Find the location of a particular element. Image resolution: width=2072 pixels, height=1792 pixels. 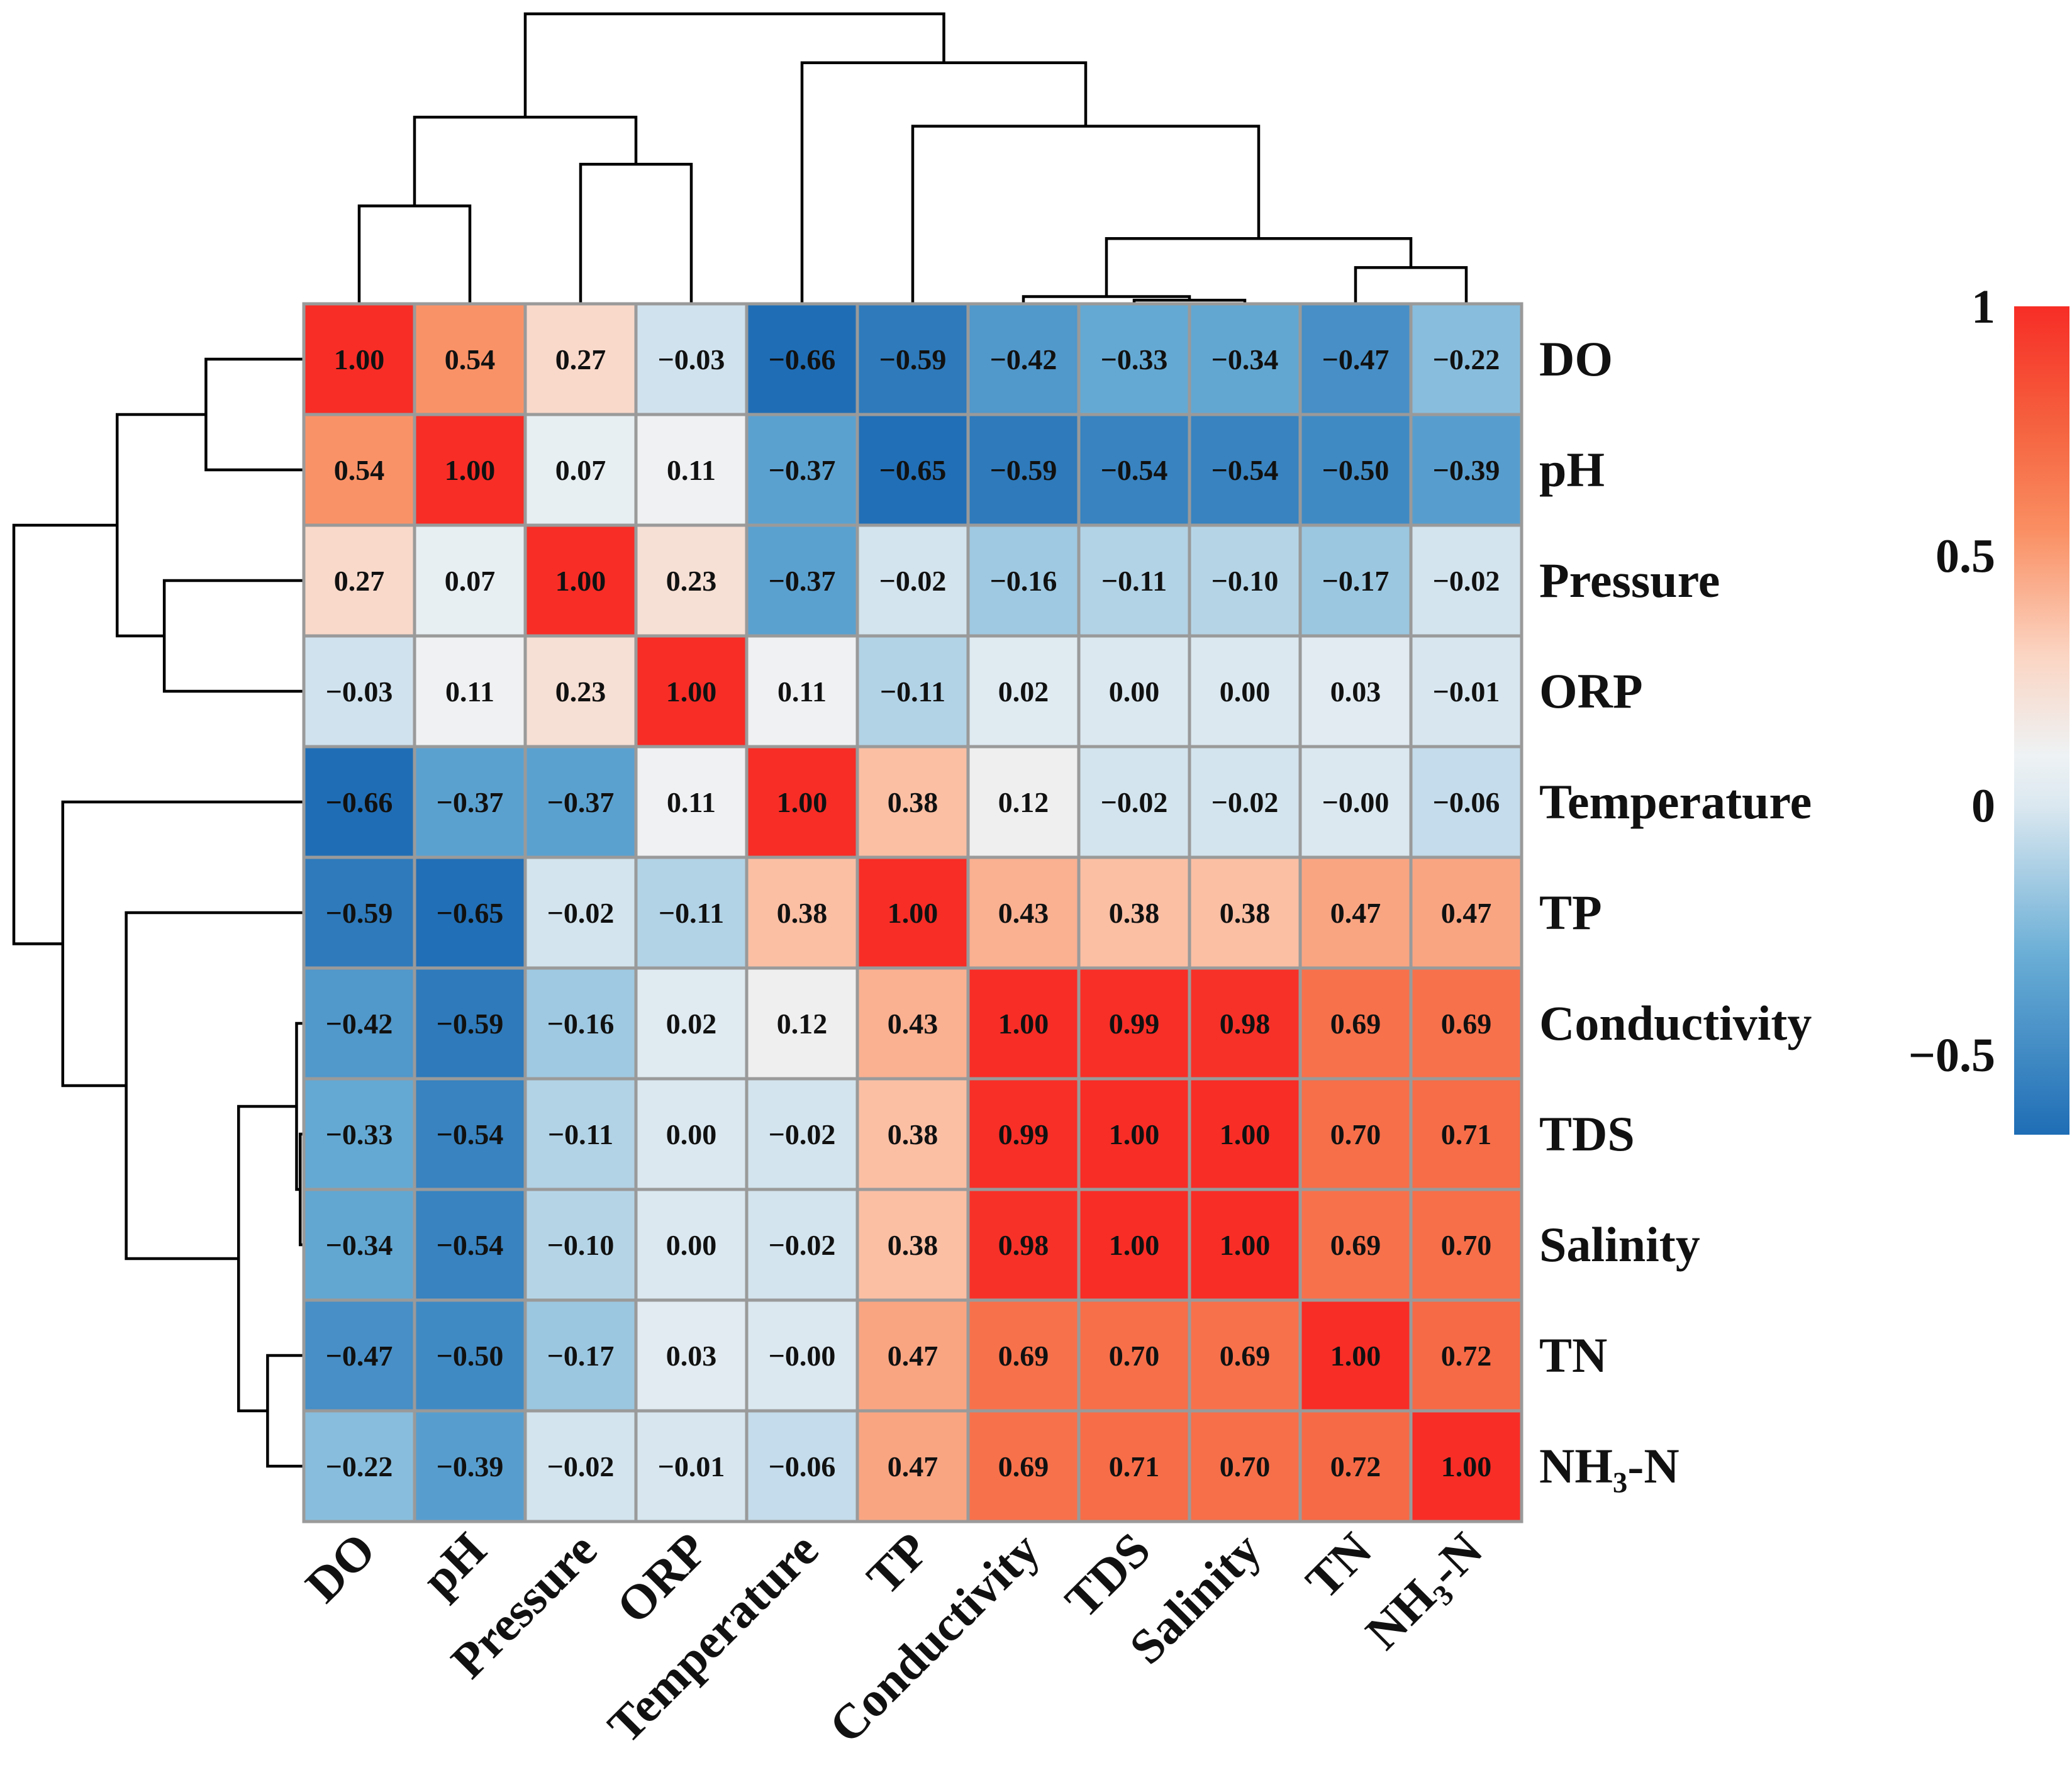

cell-value-ph-ph: 1.00 is located at coordinates (470, 470).